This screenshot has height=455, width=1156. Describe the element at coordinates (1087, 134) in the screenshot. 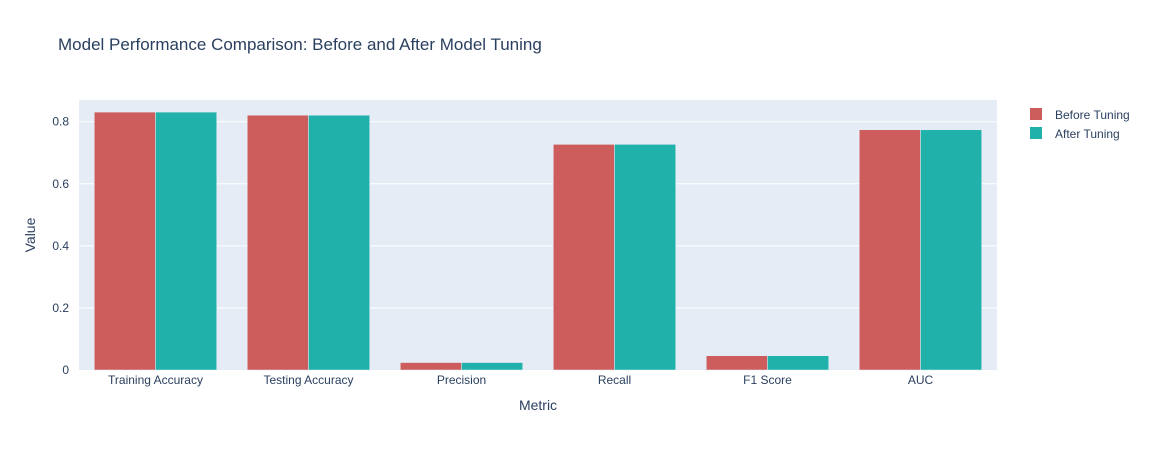

I see `legend-label-after-tuning: After Tuning` at that location.